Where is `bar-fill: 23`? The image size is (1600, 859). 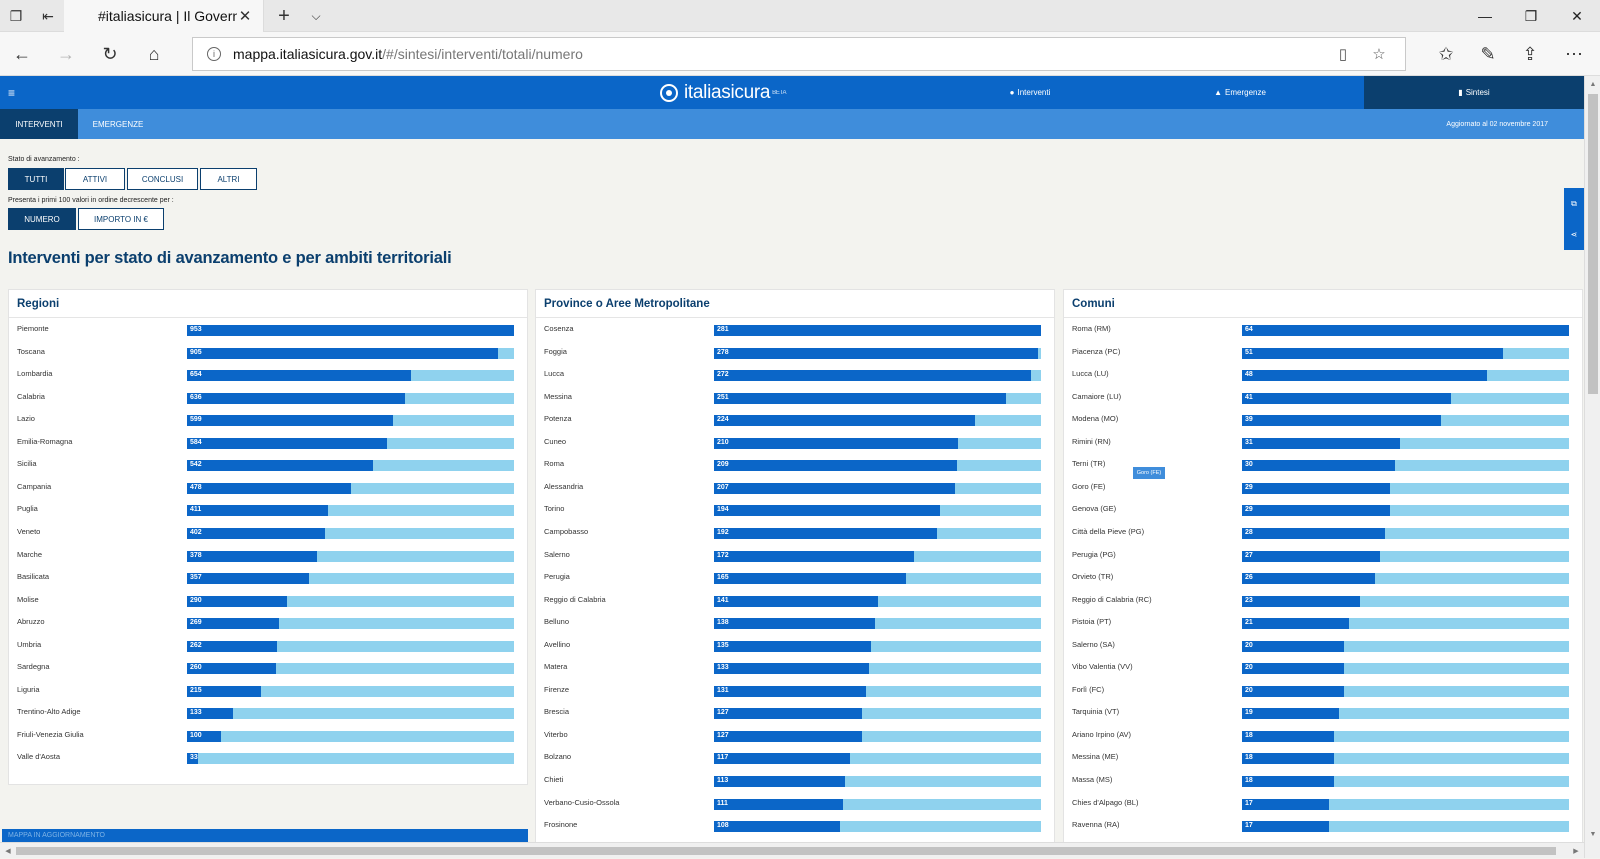 bar-fill: 23 is located at coordinates (1301, 601).